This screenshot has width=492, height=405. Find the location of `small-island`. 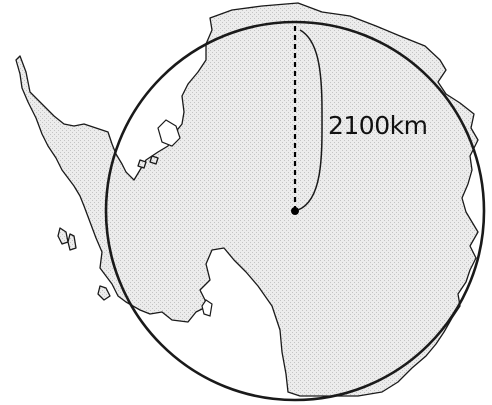

small-island is located at coordinates (207, 308).